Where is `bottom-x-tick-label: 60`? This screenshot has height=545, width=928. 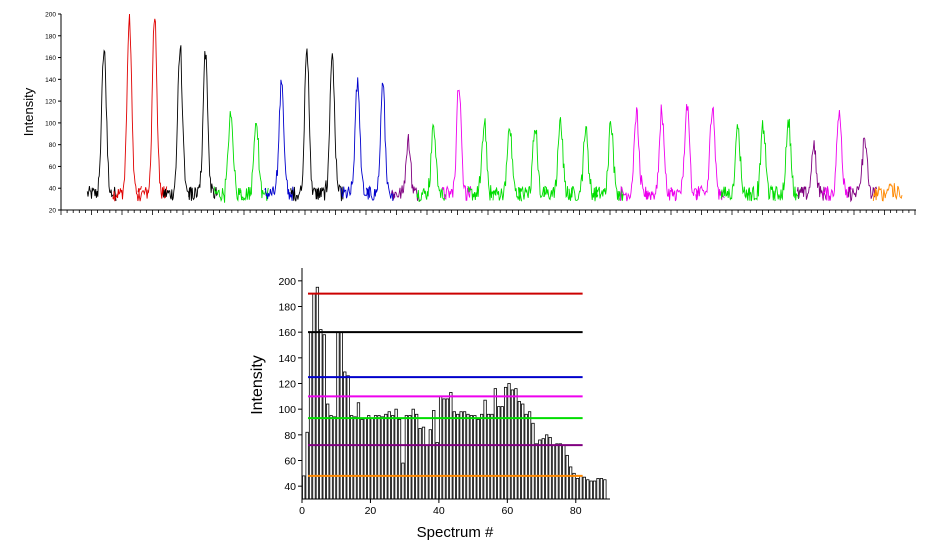 bottom-x-tick-label: 60 is located at coordinates (507, 511).